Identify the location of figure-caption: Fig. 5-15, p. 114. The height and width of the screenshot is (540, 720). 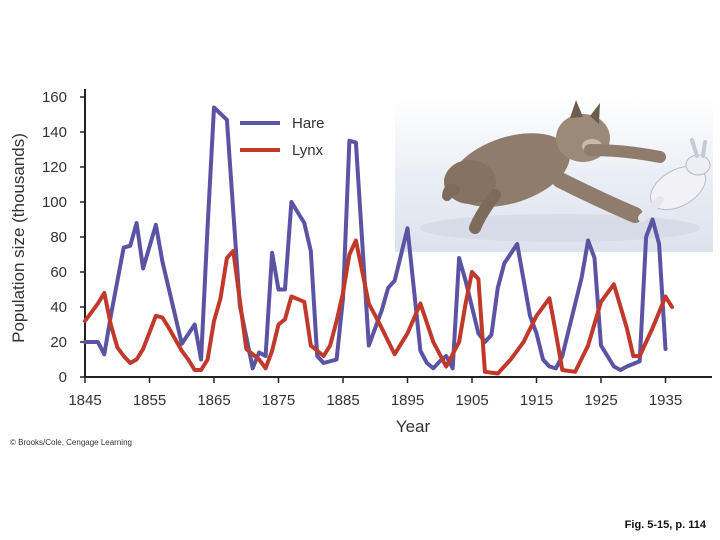
(665, 525).